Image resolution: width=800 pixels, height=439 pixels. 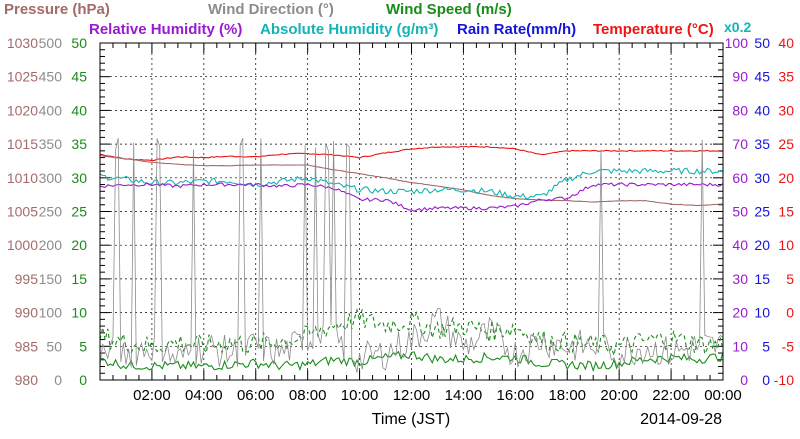 I want to click on wind-direction-tick-label: 450, so click(x=51, y=77).